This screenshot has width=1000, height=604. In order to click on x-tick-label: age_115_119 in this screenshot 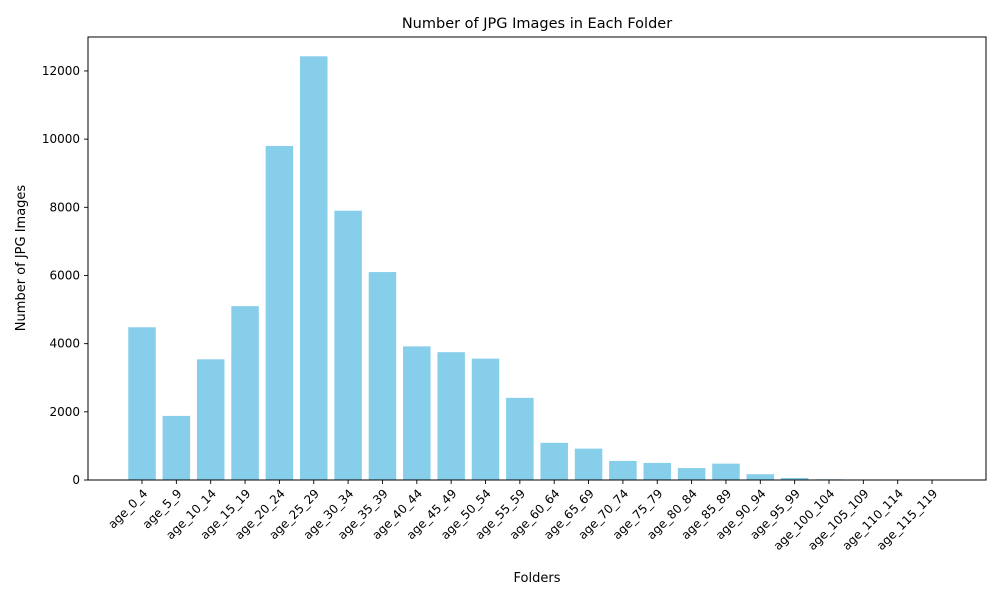, I will do `click(907, 519)`.